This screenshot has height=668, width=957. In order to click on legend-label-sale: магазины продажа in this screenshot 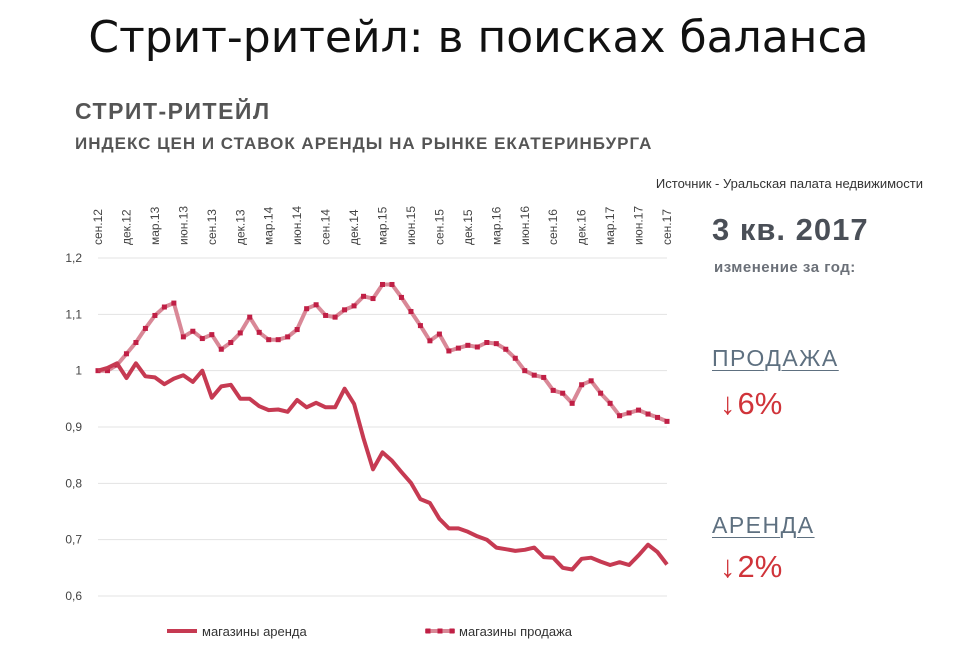, I will do `click(516, 631)`.